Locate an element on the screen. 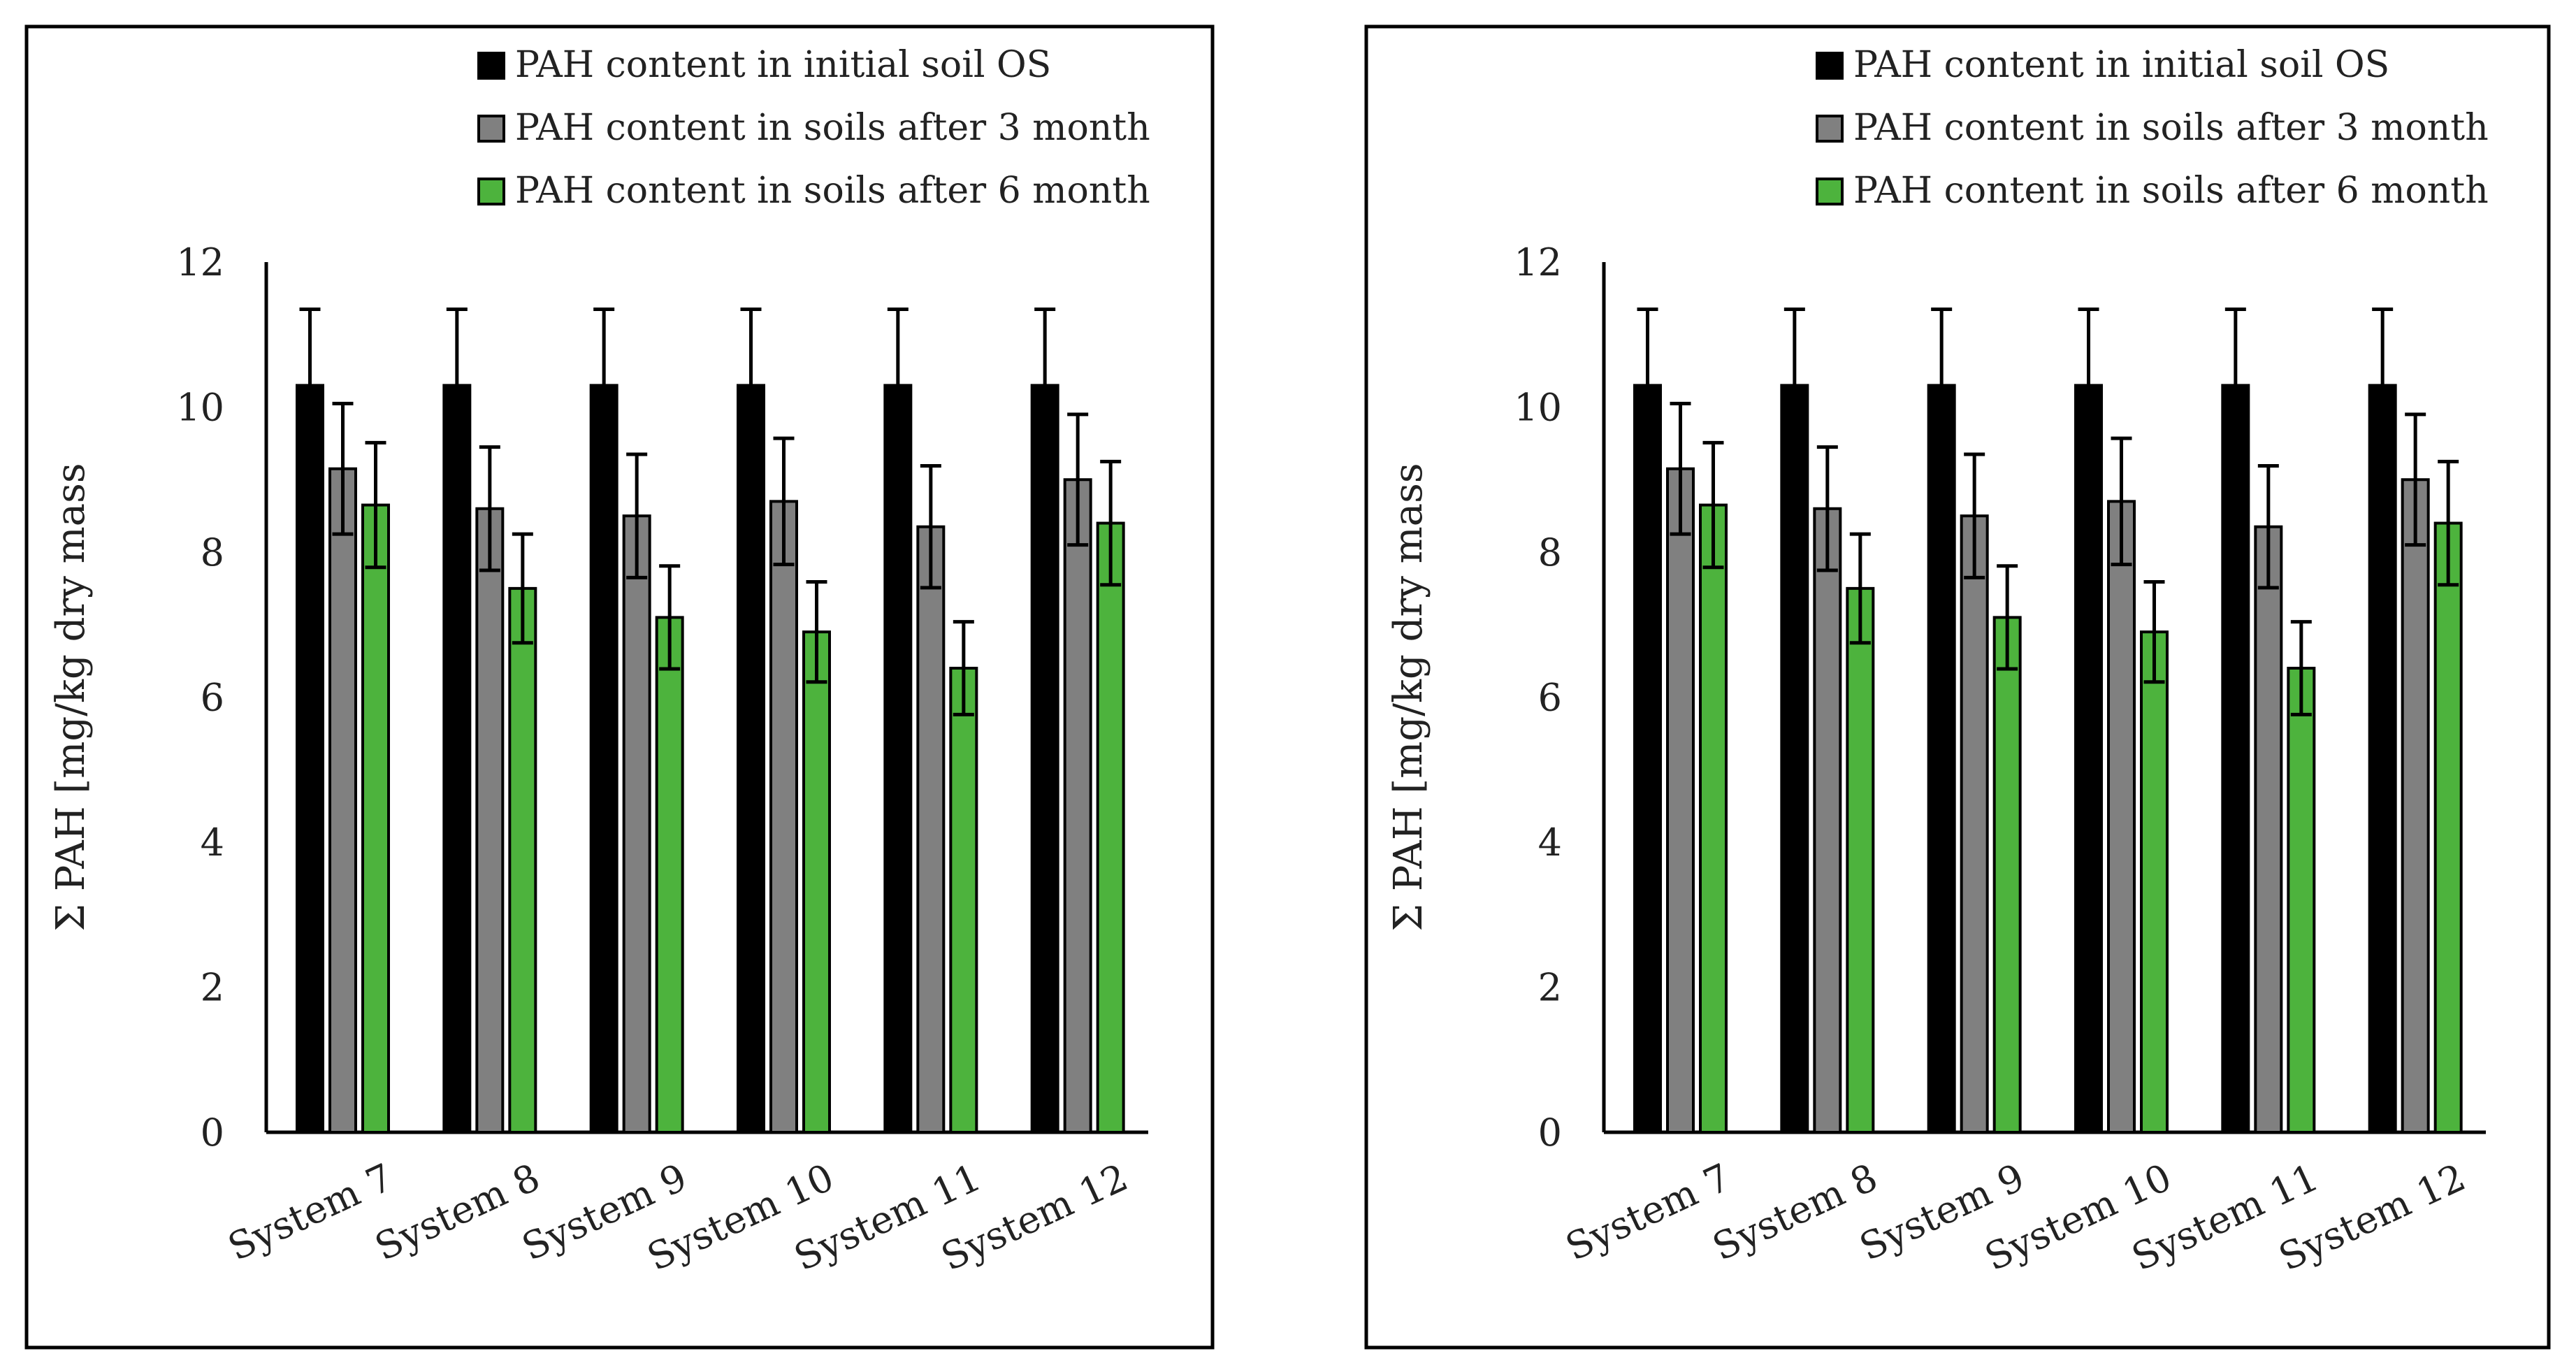 Image resolution: width=2576 pixels, height=1372 pixels. left-y-tick-label: 12 is located at coordinates (200, 262).